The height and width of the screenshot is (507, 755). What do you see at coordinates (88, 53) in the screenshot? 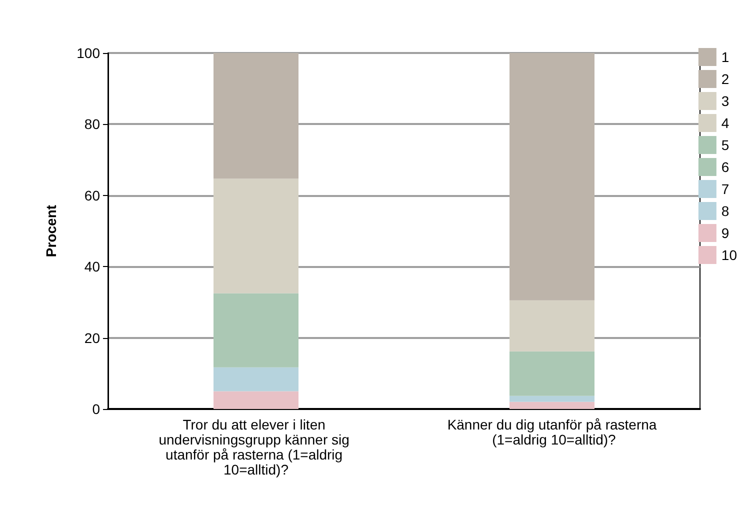
I see `y-tick-label: 100` at bounding box center [88, 53].